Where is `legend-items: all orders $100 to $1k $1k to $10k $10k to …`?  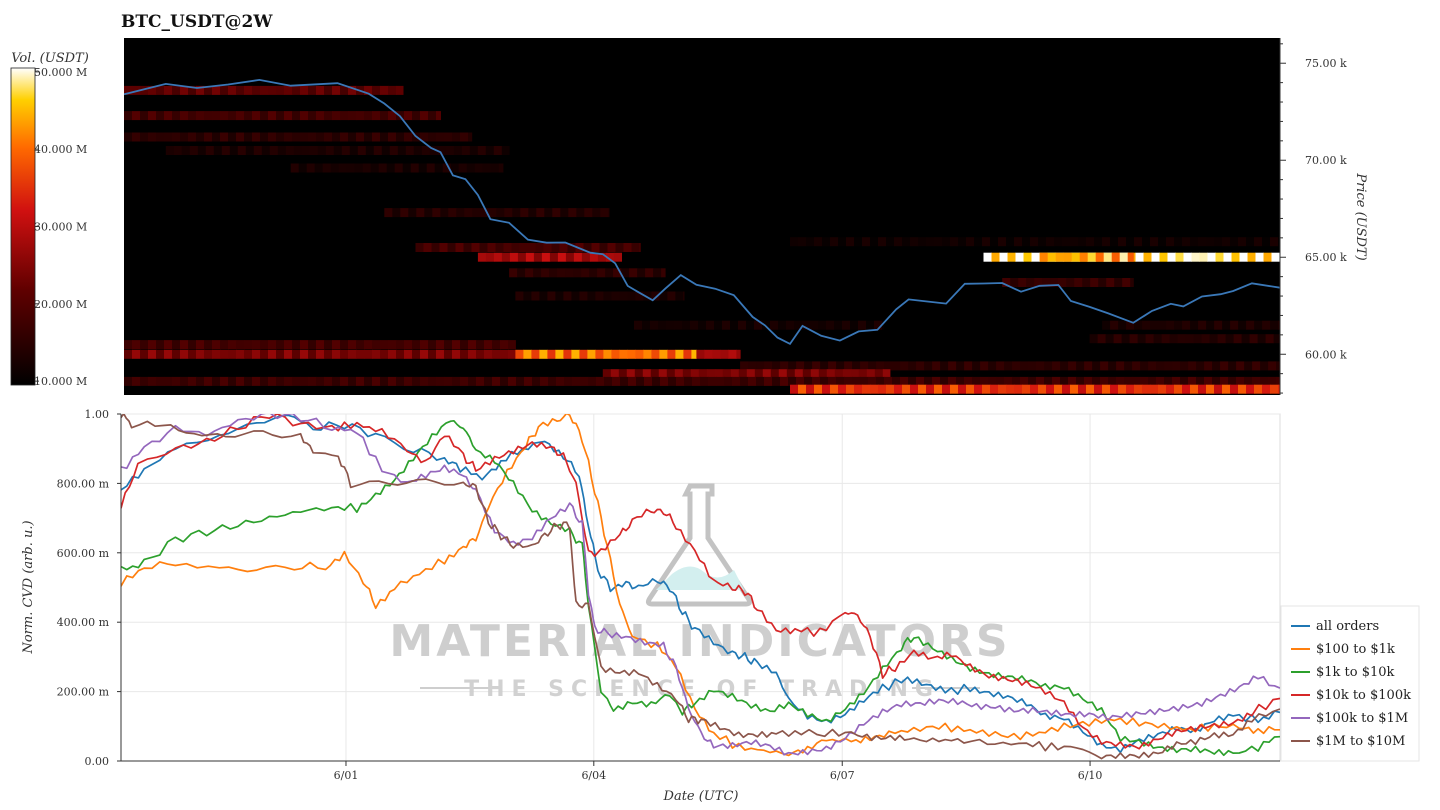 legend-items: all orders $100 to $1k $1k to $10k $10k to … is located at coordinates (1351, 684).